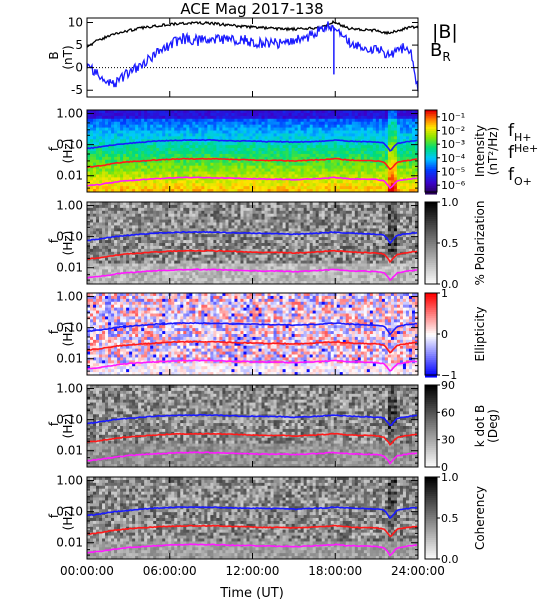 Image resolution: width=550 pixels, height=600 pixels. Describe the element at coordinates (526, 148) in the screenshot. I see `legend-sub: He+` at that location.